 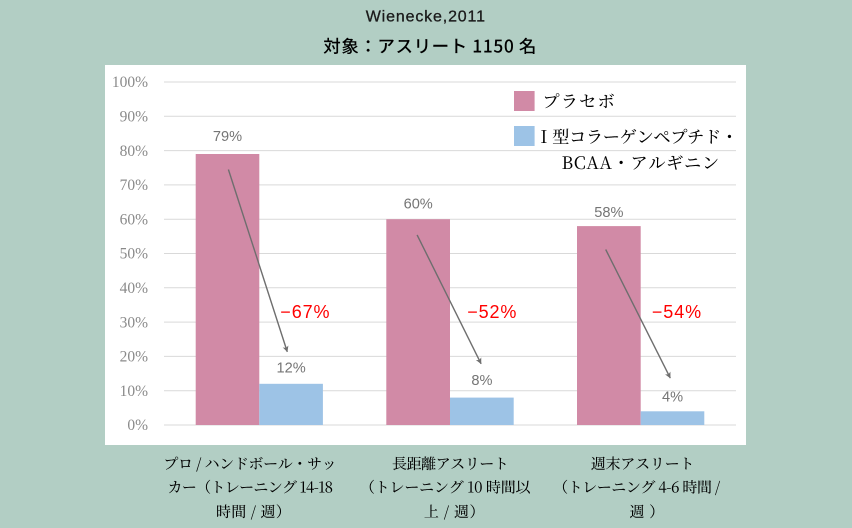 What do you see at coordinates (134, 322) in the screenshot?
I see `svg-text: 30%` at bounding box center [134, 322].